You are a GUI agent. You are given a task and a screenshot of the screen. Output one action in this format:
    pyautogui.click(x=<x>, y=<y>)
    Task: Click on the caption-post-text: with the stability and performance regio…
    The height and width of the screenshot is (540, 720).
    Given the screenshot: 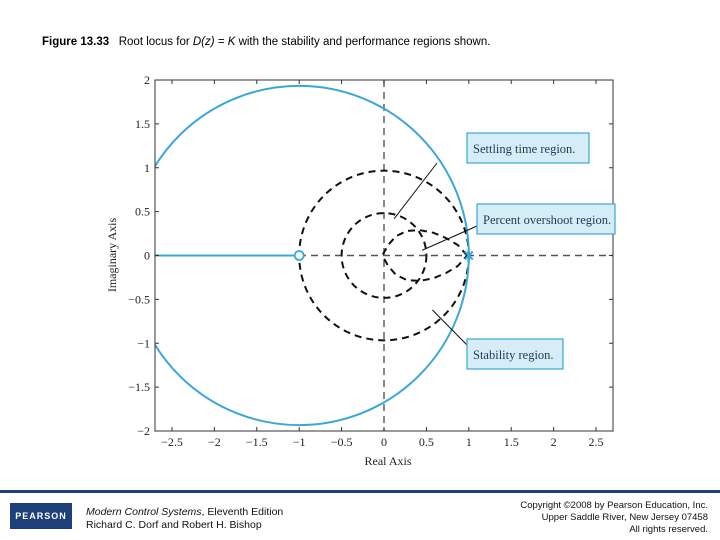 What is the action you would take?
    pyautogui.click(x=363, y=42)
    